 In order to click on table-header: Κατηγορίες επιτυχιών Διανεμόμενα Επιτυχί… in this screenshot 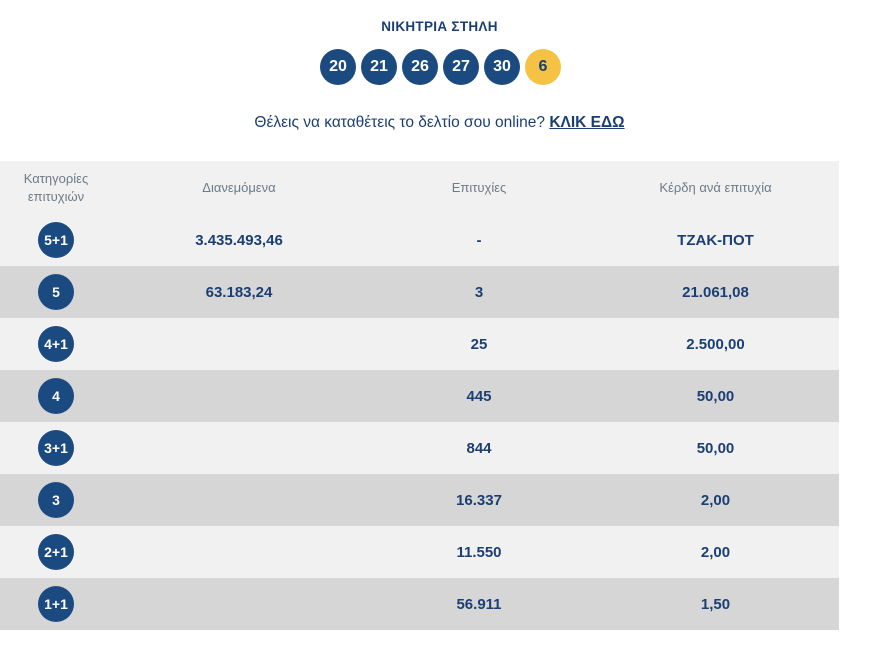, I will do `click(419, 187)`.